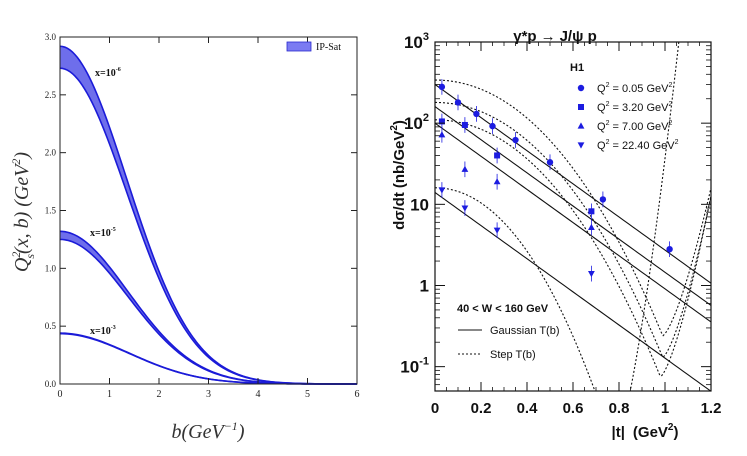 This screenshot has height=456, width=747. I want to click on right-x-axis-title: |t| (GeV2), so click(645, 431).